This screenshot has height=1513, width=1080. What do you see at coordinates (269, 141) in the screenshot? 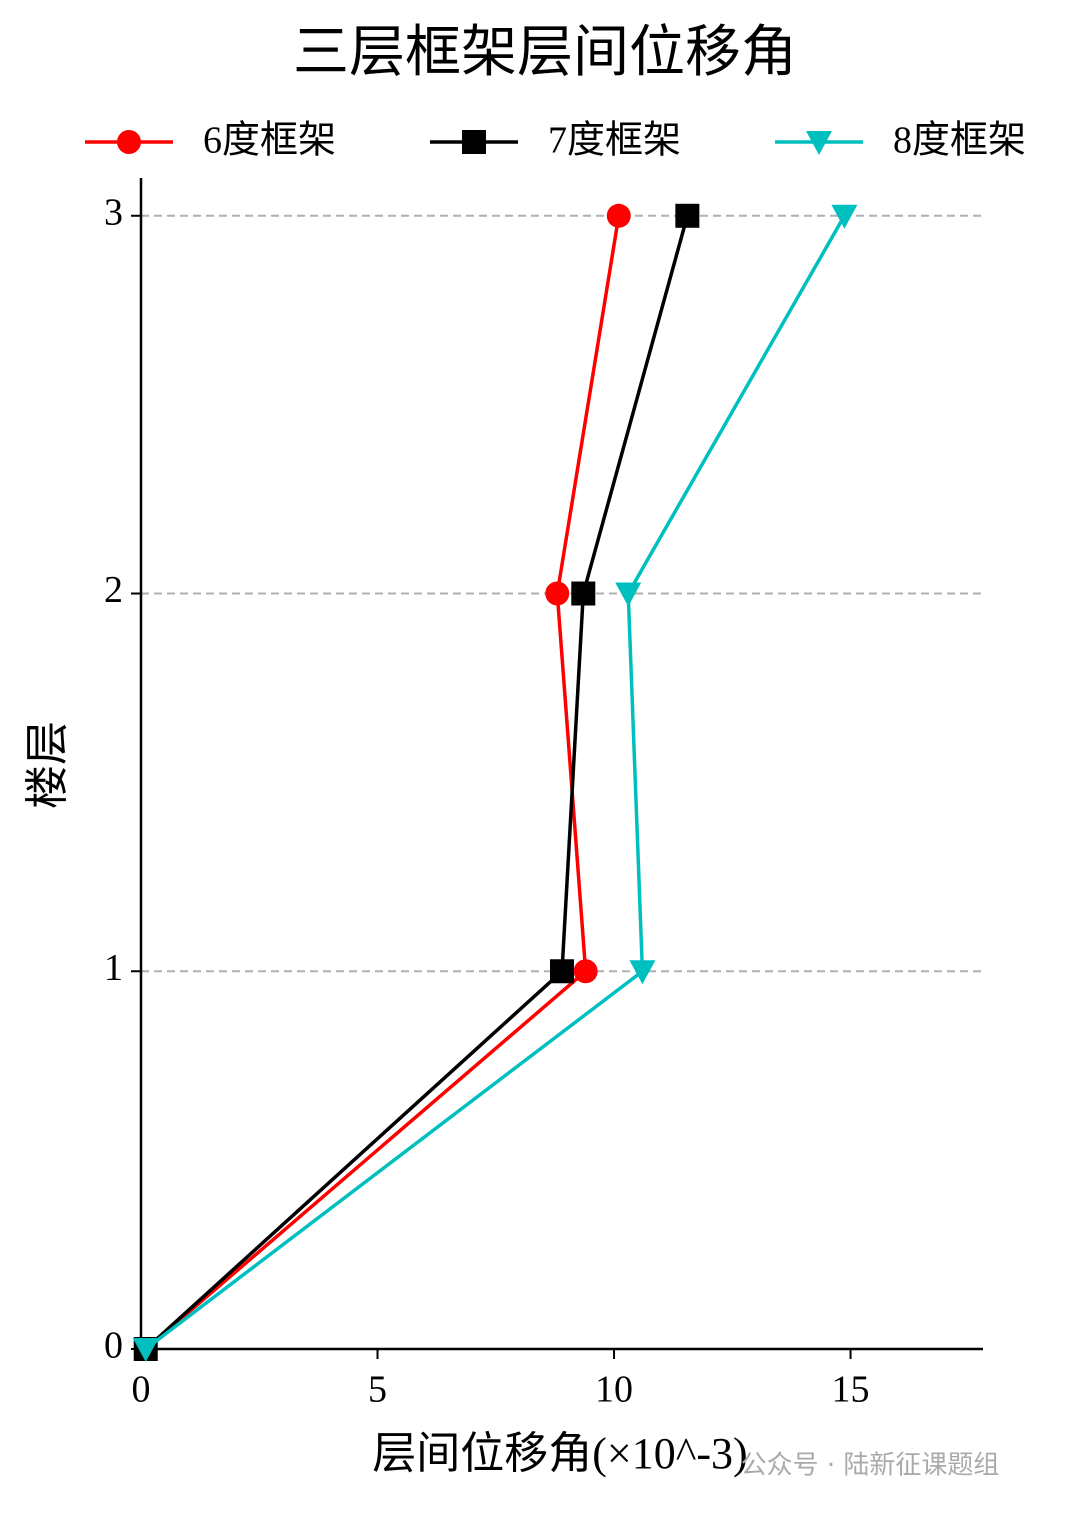
I see `legend-label: 6度框架` at bounding box center [269, 141].